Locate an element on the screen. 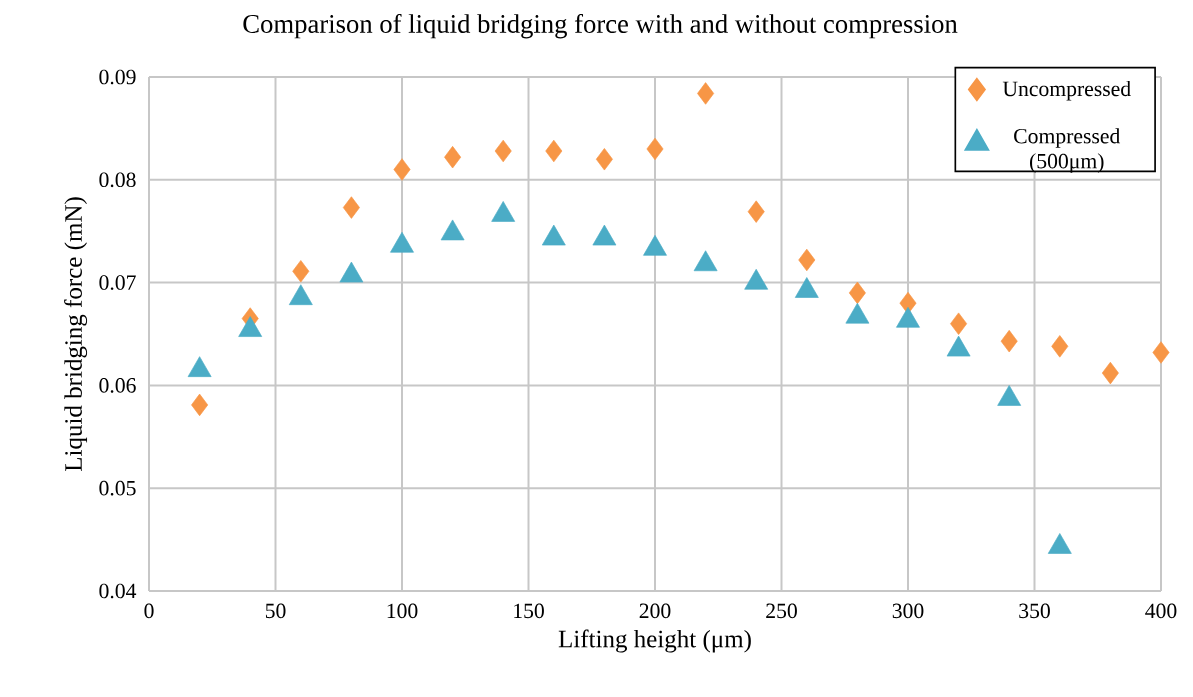 The height and width of the screenshot is (697, 1193). x-tick-label: 300 is located at coordinates (908, 611).